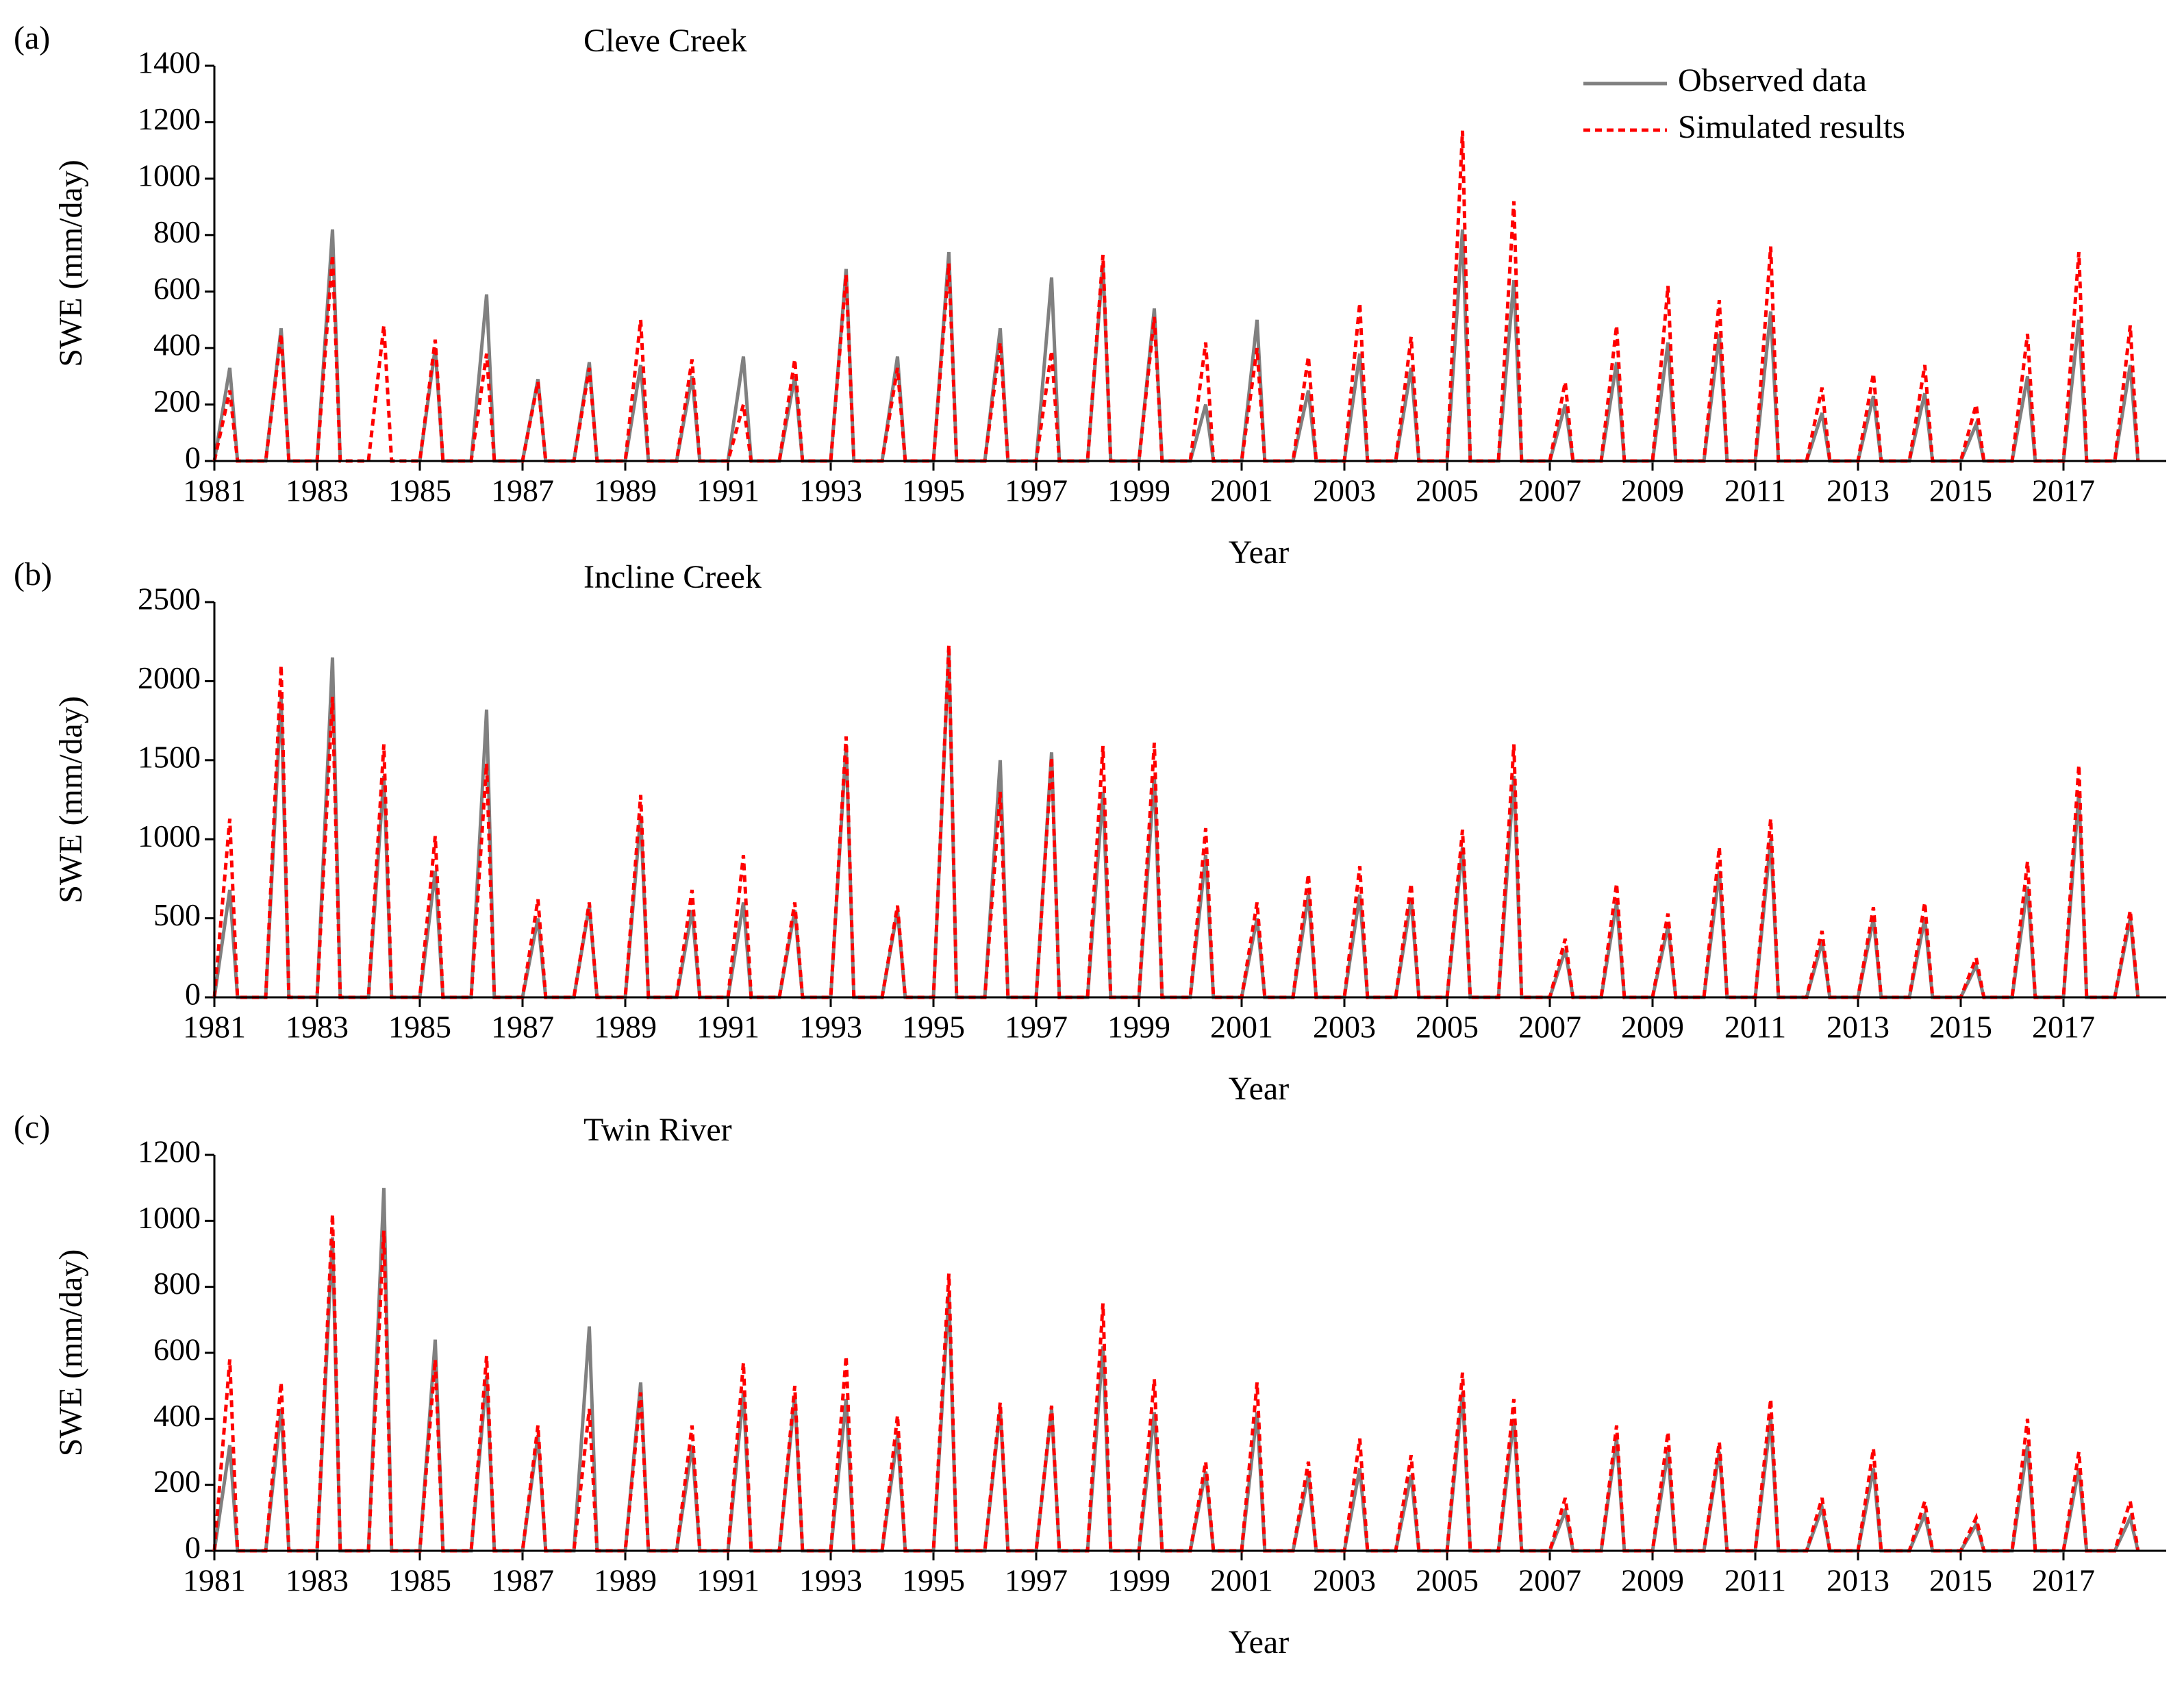 This screenshot has width=2184, height=1683. What do you see at coordinates (1772, 81) in the screenshot?
I see `legend-label: Observed data` at bounding box center [1772, 81].